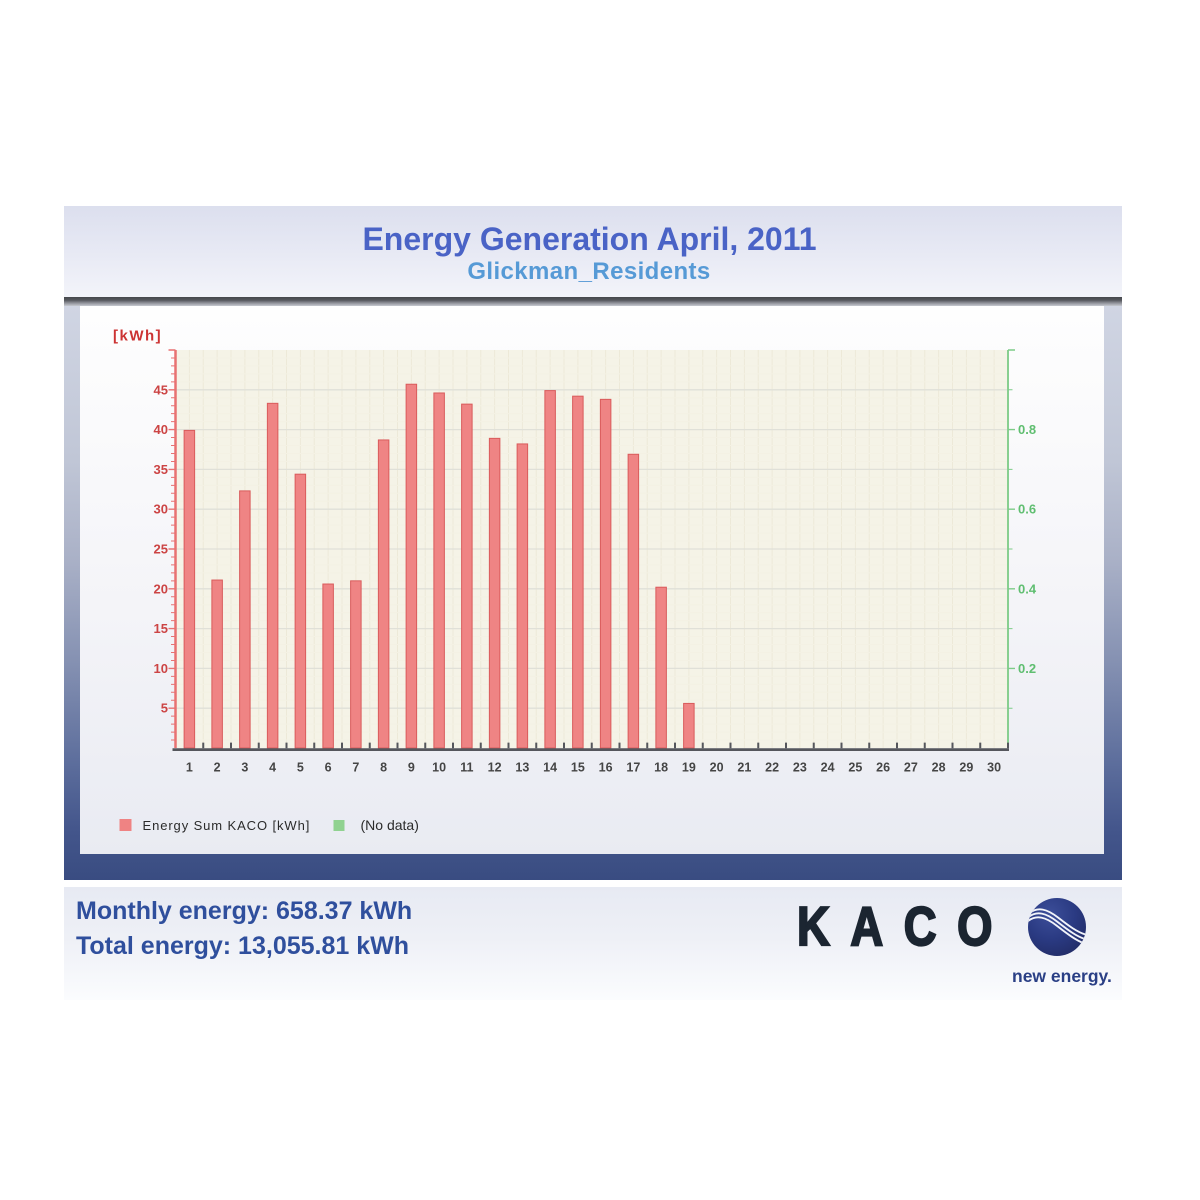  What do you see at coordinates (355, 768) in the screenshot?
I see `svg-text: 7` at bounding box center [355, 768].